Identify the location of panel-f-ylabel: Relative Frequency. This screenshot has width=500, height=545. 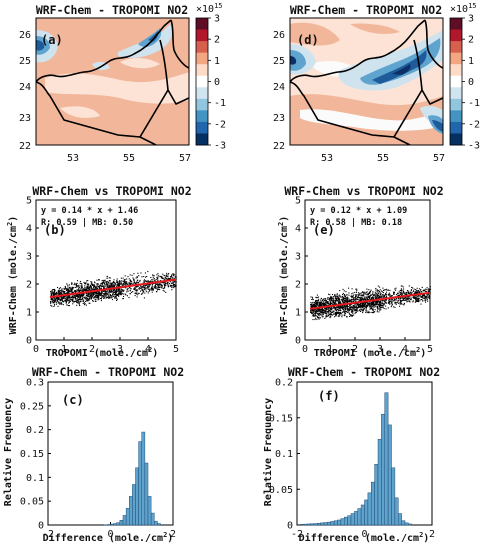
(268, 452).